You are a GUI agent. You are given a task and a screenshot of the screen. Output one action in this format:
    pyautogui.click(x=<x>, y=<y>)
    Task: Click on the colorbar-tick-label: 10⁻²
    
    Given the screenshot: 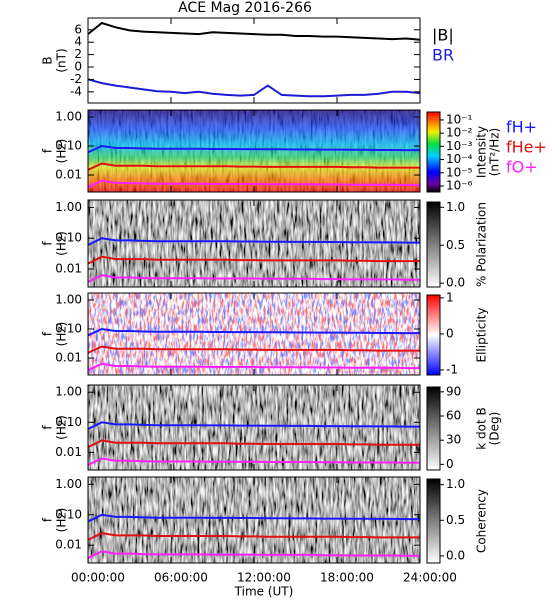 What is the action you would take?
    pyautogui.click(x=459, y=133)
    